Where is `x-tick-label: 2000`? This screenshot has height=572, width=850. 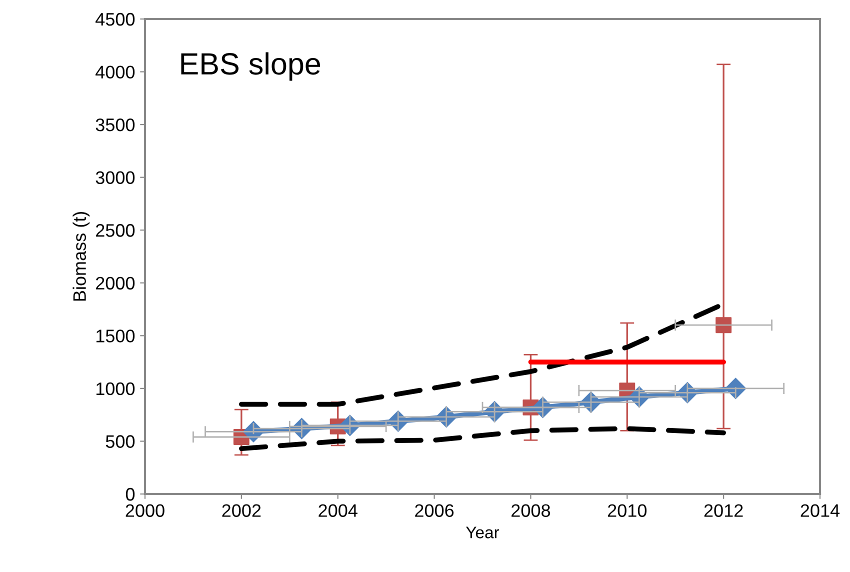
x-tick-label: 2000 is located at coordinates (145, 510).